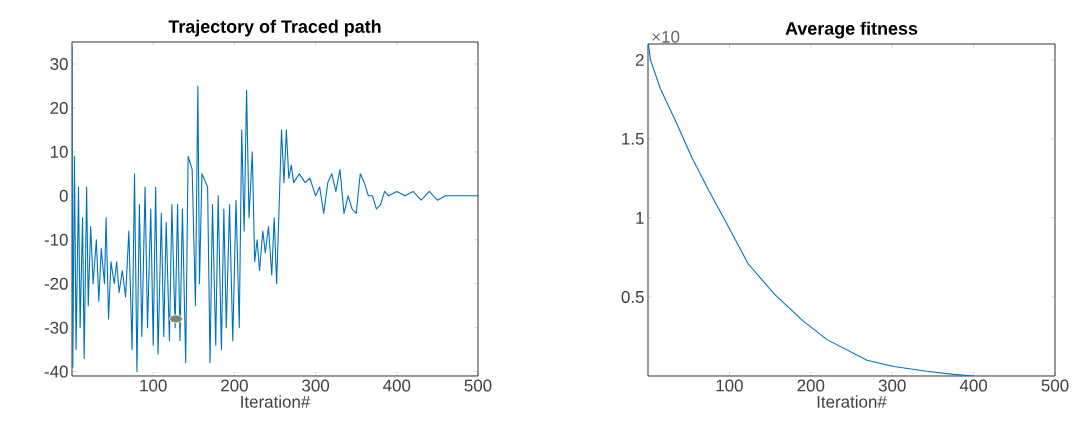  Describe the element at coordinates (640, 218) in the screenshot. I see `y-tick-label: 1` at that location.